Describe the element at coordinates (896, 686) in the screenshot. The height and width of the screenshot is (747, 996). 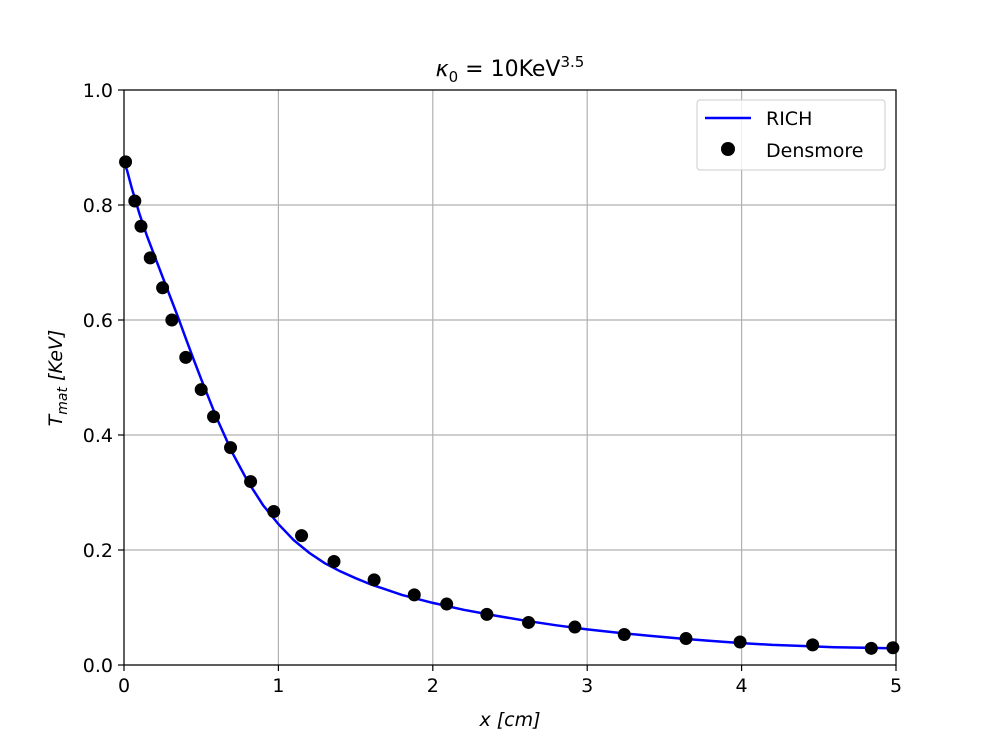
I see `x-tick-label: 5` at that location.